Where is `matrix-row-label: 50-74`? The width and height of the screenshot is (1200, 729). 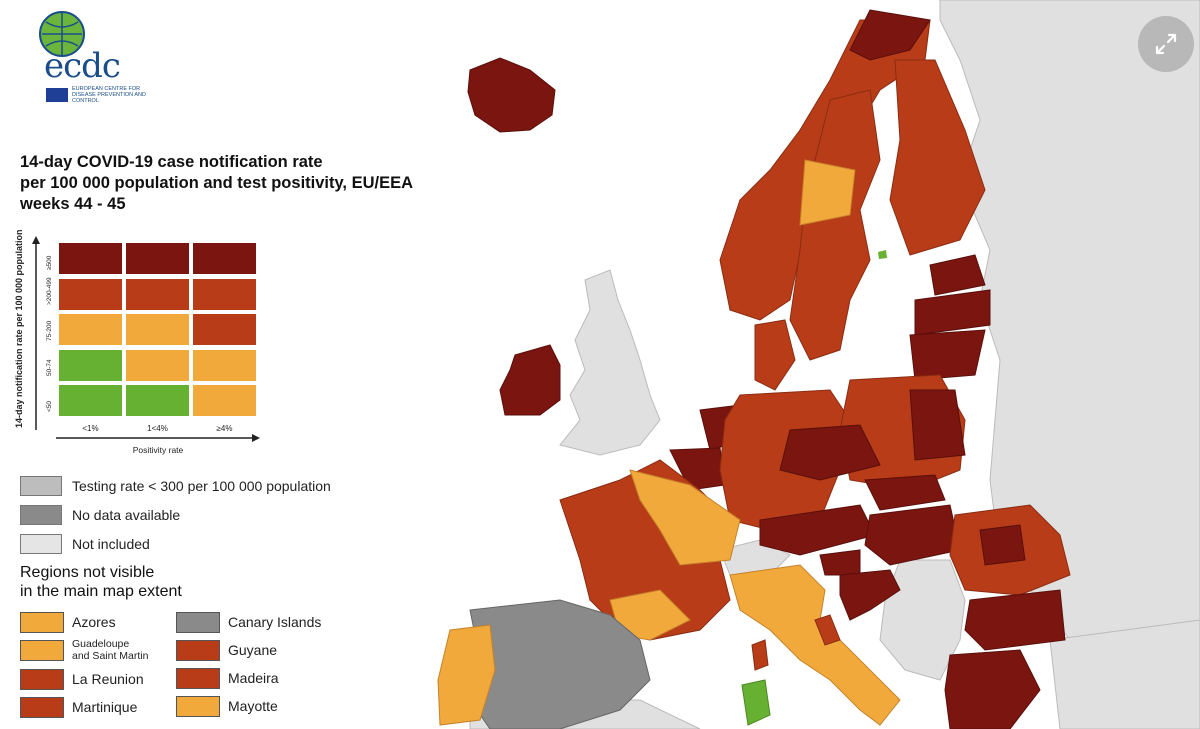
matrix-row-label: 50-74 is located at coordinates (49, 368).